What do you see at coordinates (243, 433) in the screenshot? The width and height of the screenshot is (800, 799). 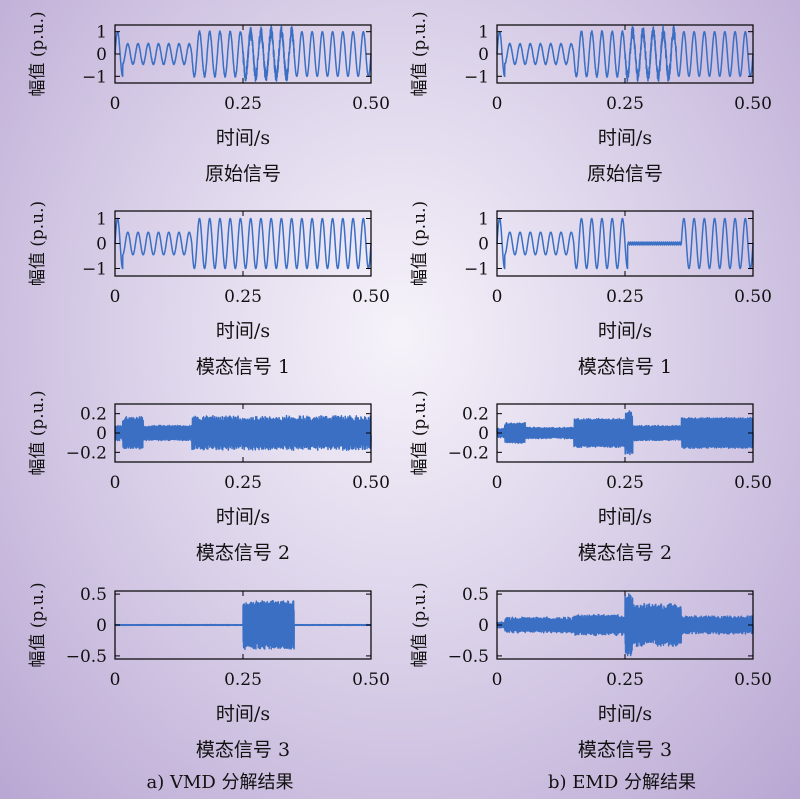 I see `series-line-vmd-mode2` at bounding box center [243, 433].